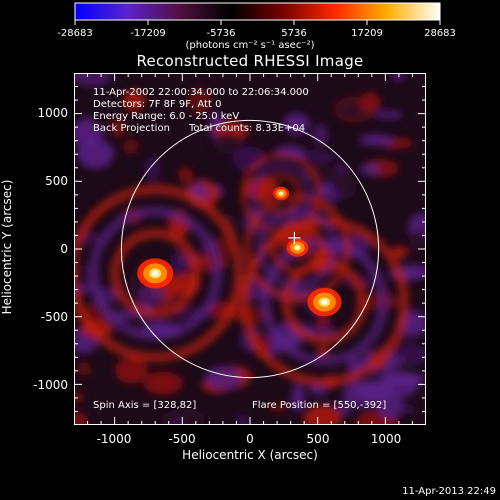  Describe the element at coordinates (54, 317) in the screenshot. I see `y-tick-label: -500` at that location.